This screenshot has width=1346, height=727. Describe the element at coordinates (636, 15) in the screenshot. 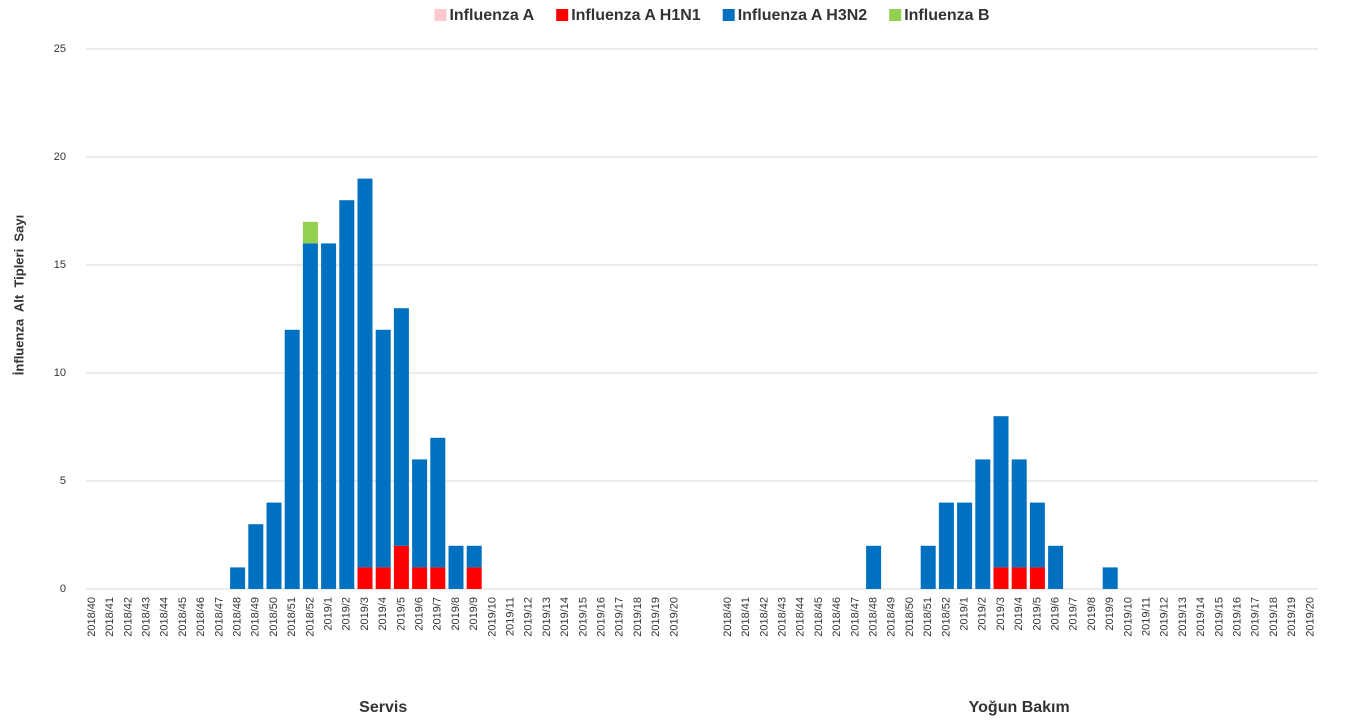

I see `legend-label: Influenza A H1N1` at that location.